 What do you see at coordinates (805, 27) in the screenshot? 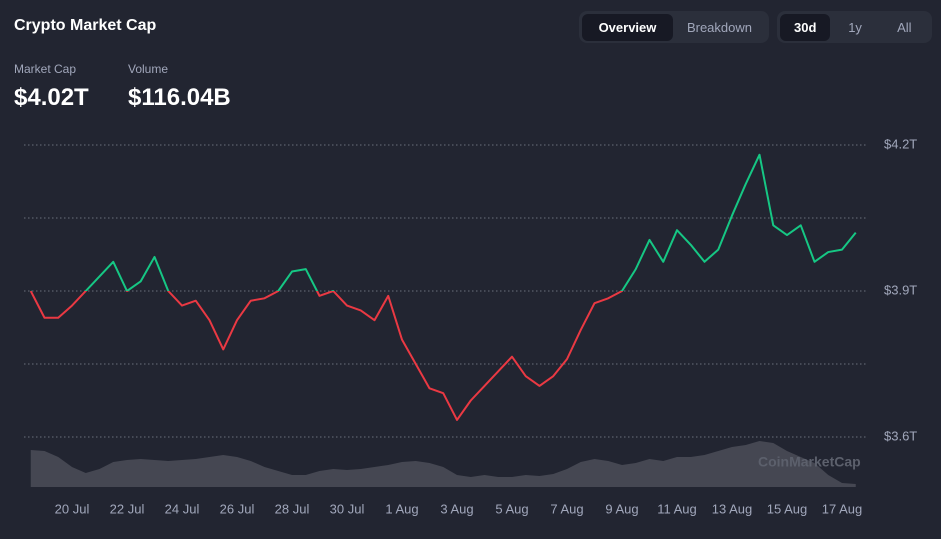
I see `range-tab: 30d` at bounding box center [805, 27].